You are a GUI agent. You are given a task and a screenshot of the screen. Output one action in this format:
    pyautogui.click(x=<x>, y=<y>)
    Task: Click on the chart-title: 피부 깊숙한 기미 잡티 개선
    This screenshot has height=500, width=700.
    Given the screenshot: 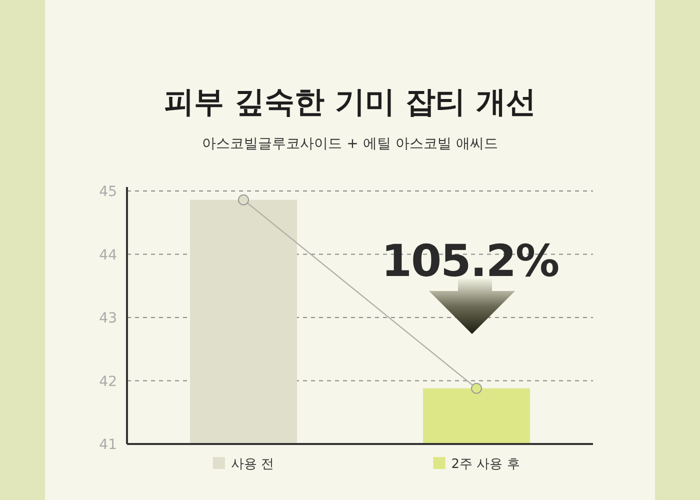 What is the action you would take?
    pyautogui.click(x=350, y=102)
    